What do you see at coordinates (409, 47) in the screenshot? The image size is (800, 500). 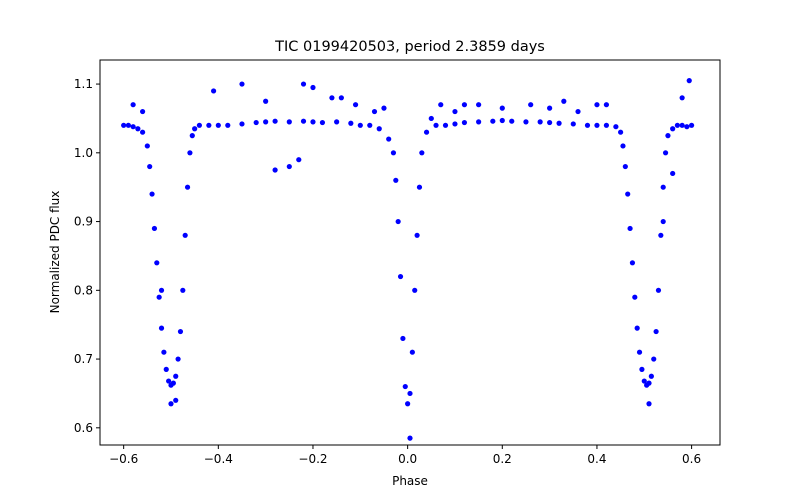 I see `chart-title: TIC 0199420503, period 2.3859 days` at bounding box center [409, 47].